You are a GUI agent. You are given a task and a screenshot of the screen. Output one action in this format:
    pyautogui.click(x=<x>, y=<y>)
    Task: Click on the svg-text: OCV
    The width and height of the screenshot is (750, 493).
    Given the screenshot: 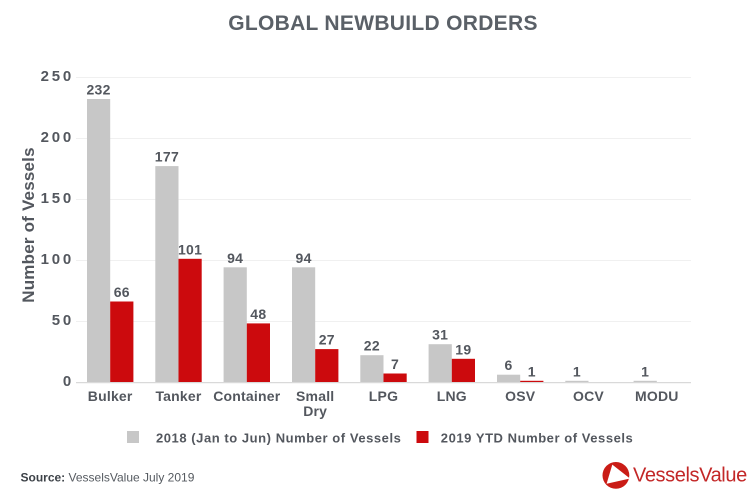 What is the action you would take?
    pyautogui.click(x=588, y=396)
    